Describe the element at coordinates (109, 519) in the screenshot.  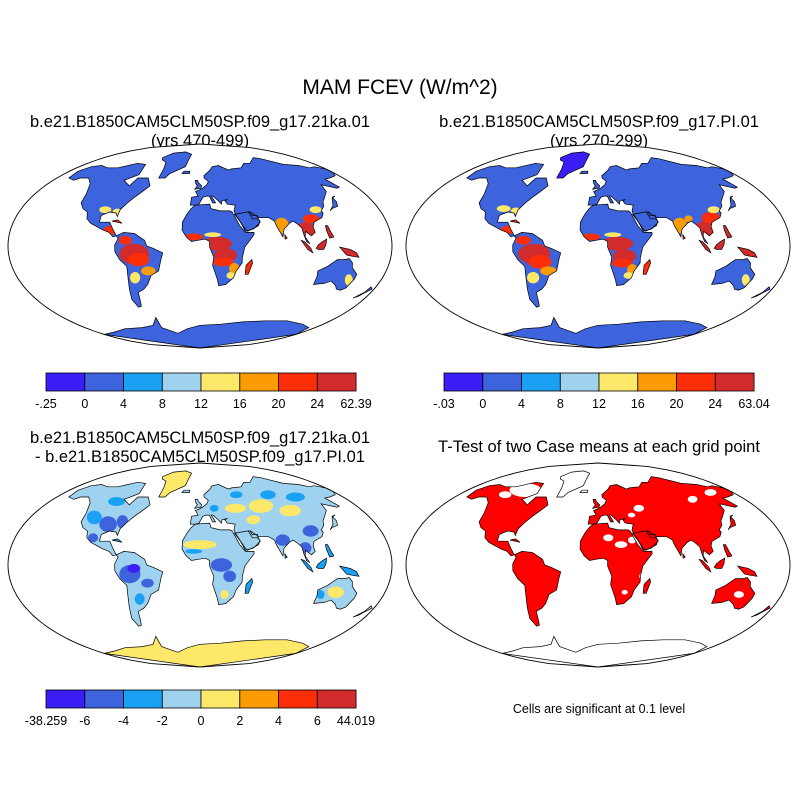
I see `coastline-north-america` at that location.